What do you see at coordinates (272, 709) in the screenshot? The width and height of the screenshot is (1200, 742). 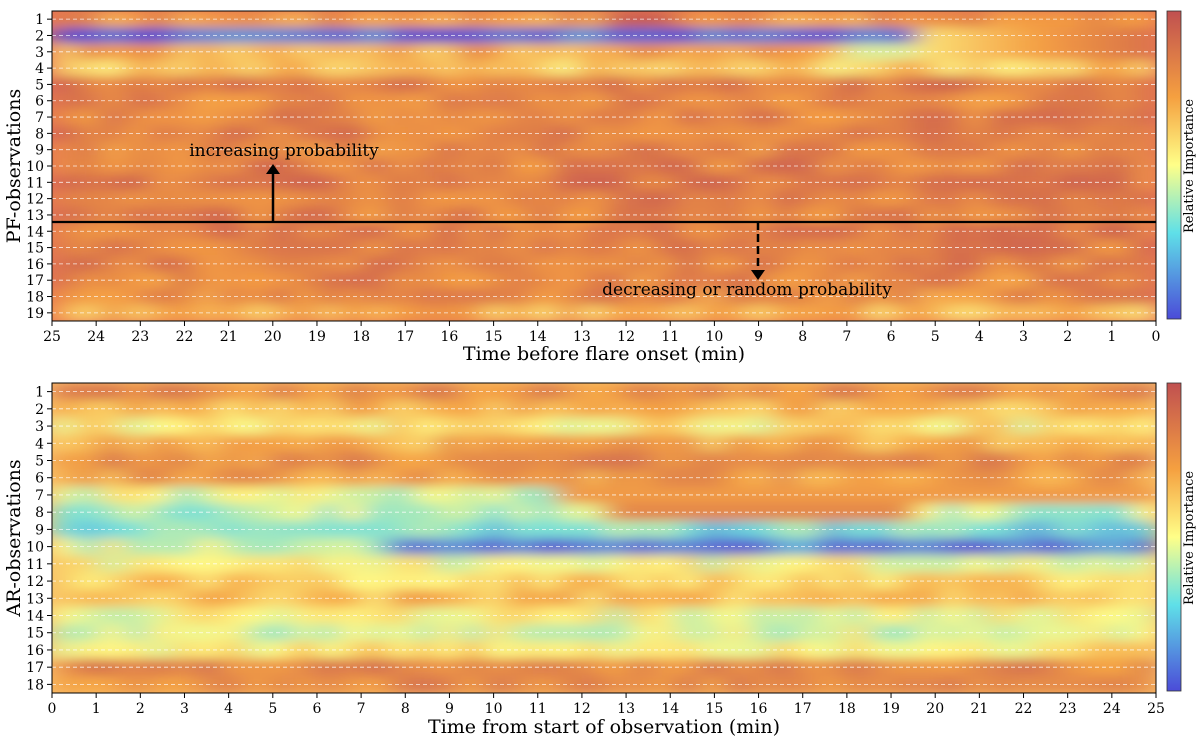 I see `x-tick-label: 5` at bounding box center [272, 709].